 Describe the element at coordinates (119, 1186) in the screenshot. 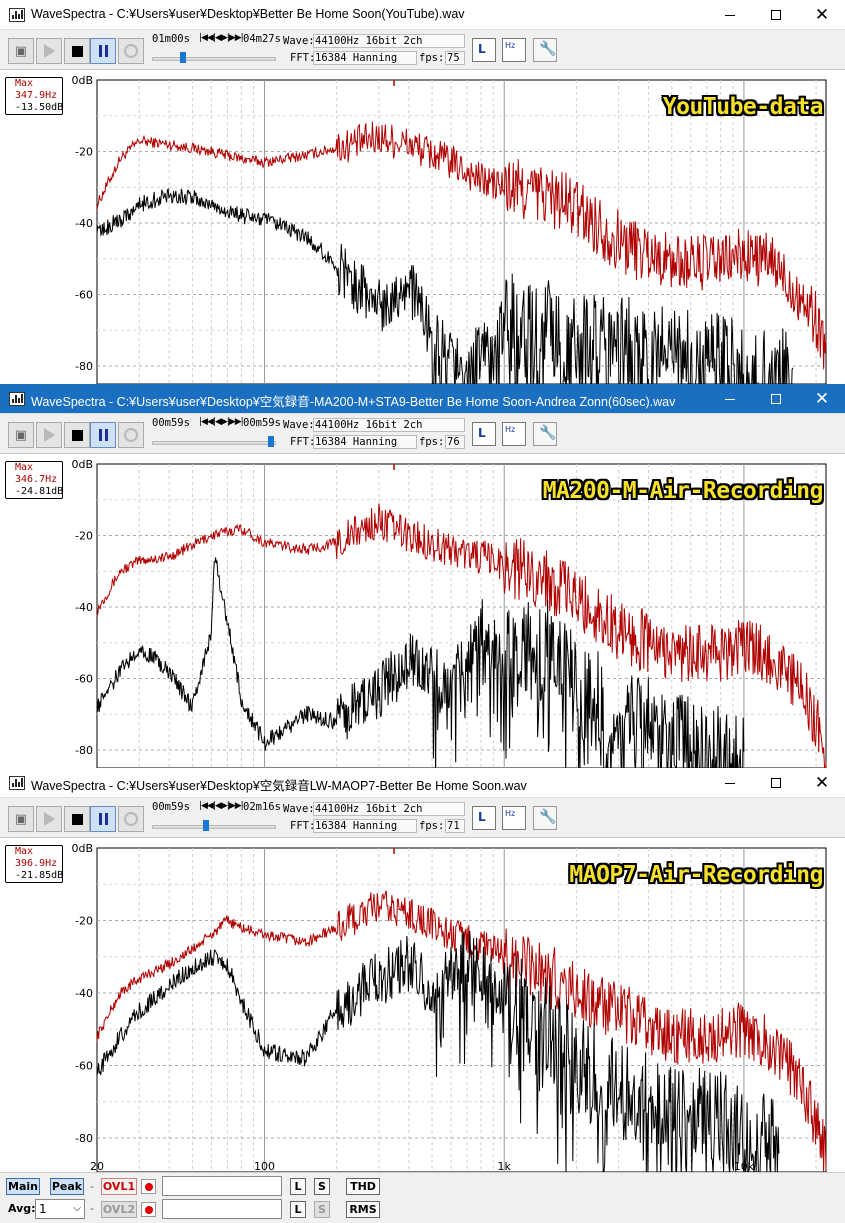

I see `ovl1-button: OVL1` at that location.